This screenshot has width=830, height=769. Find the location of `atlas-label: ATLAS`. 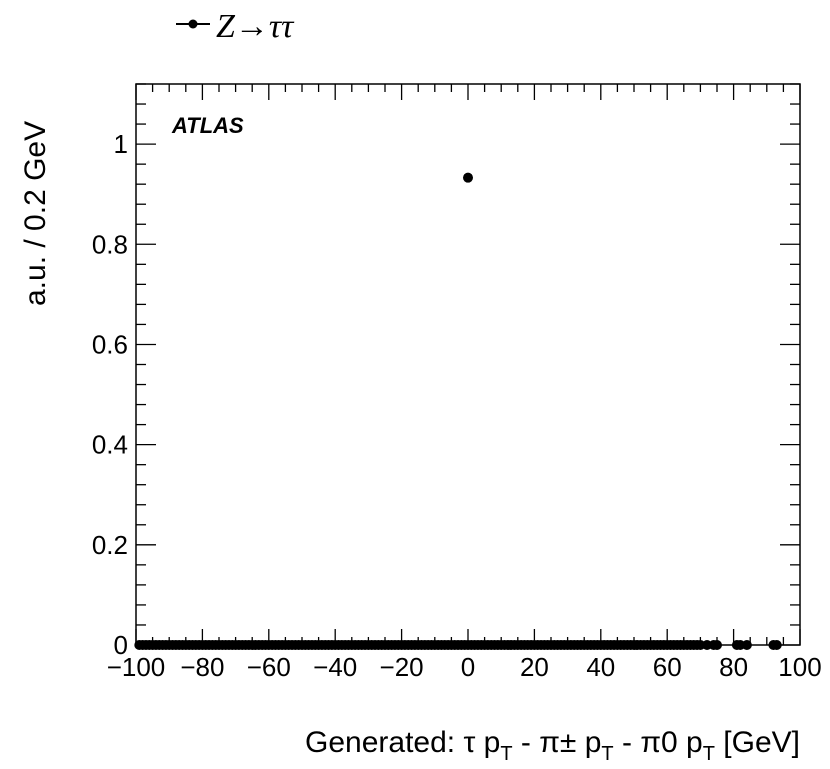

atlas-label: ATLAS is located at coordinates (207, 125).